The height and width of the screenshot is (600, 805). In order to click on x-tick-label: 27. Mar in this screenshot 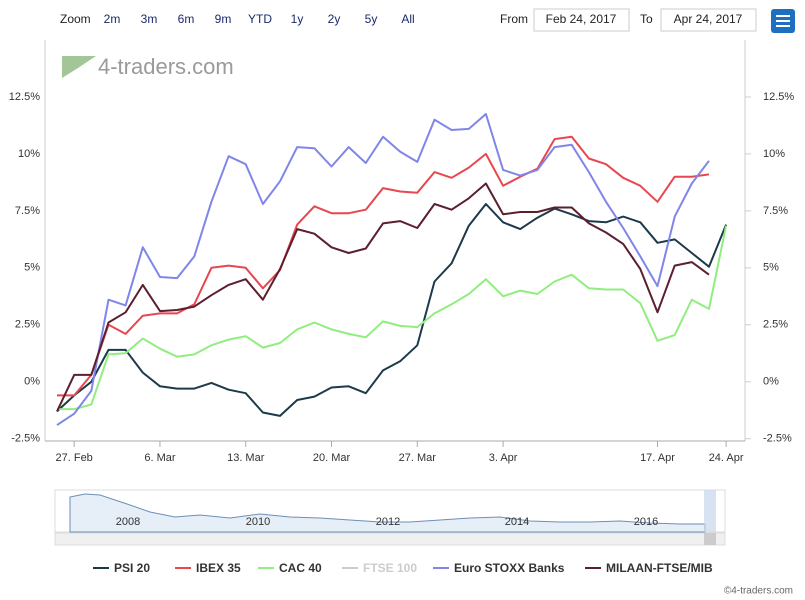, I will do `click(418, 458)`.